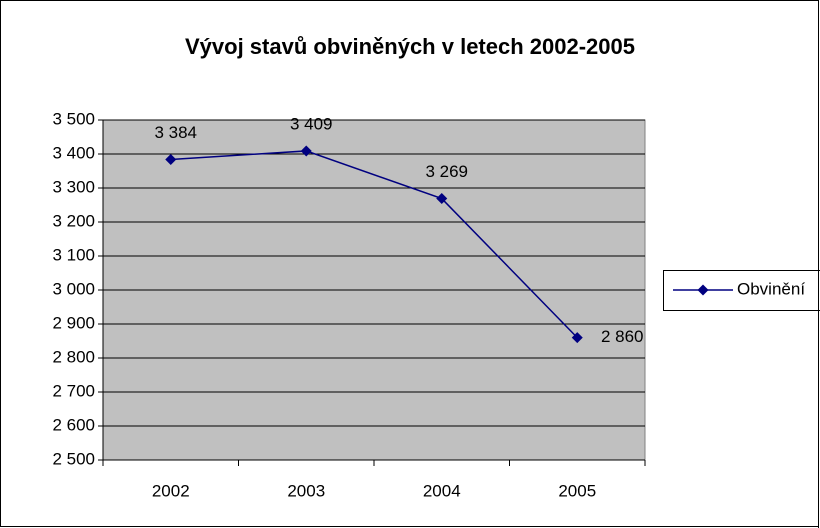  What do you see at coordinates (703, 290) in the screenshot?
I see `legend-marker` at bounding box center [703, 290].